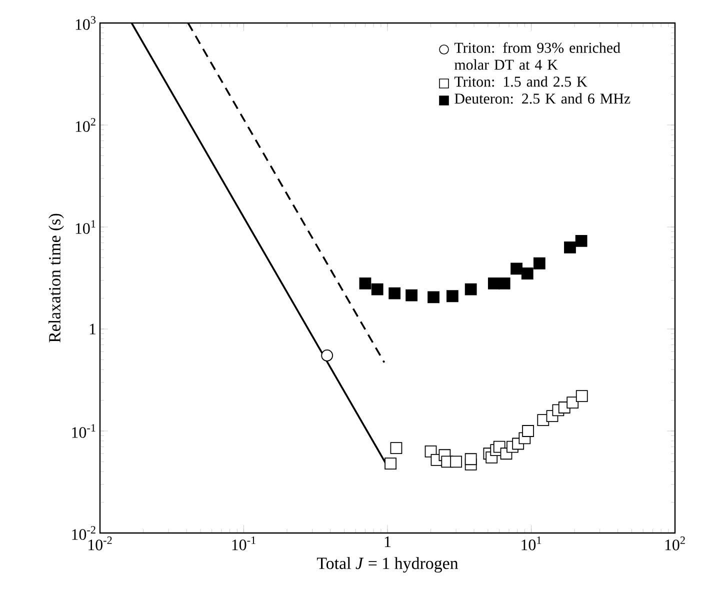 The height and width of the screenshot is (596, 702). I want to click on legend-label: Triton: from 93% enriched molar DT at 4 K, so click(537, 56).